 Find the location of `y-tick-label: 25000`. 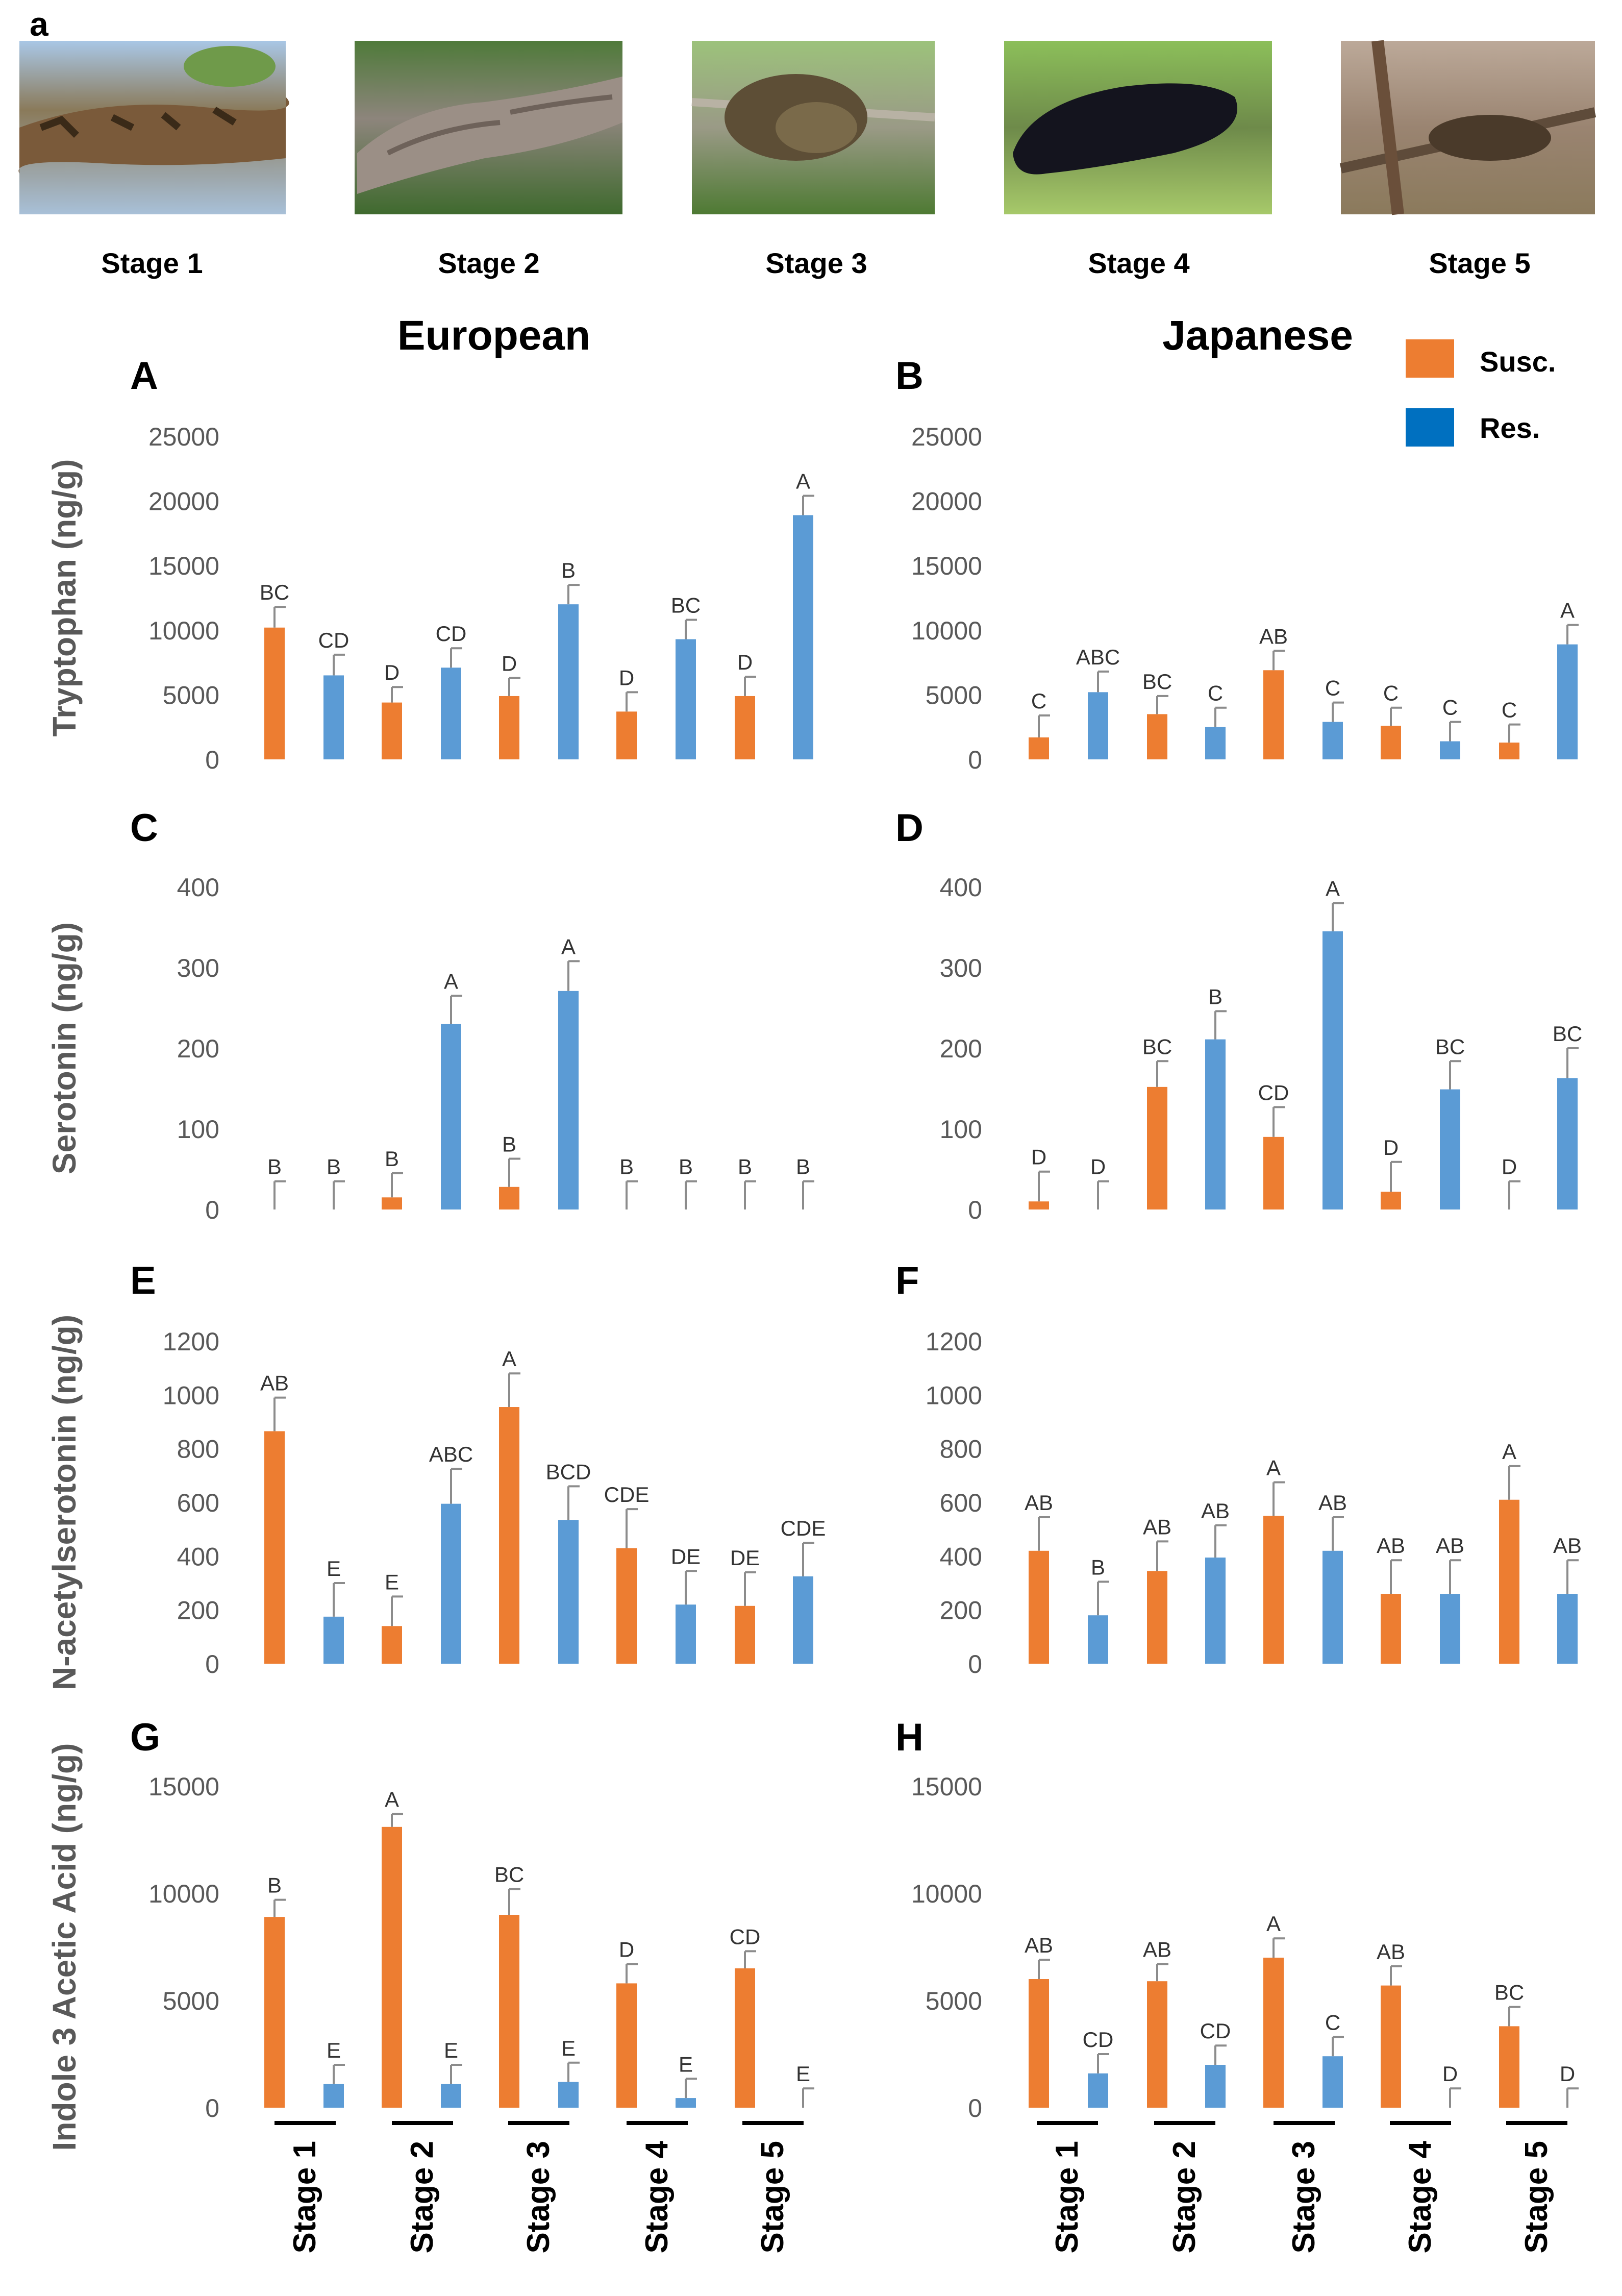

y-tick-label: 25000 is located at coordinates (946, 437).